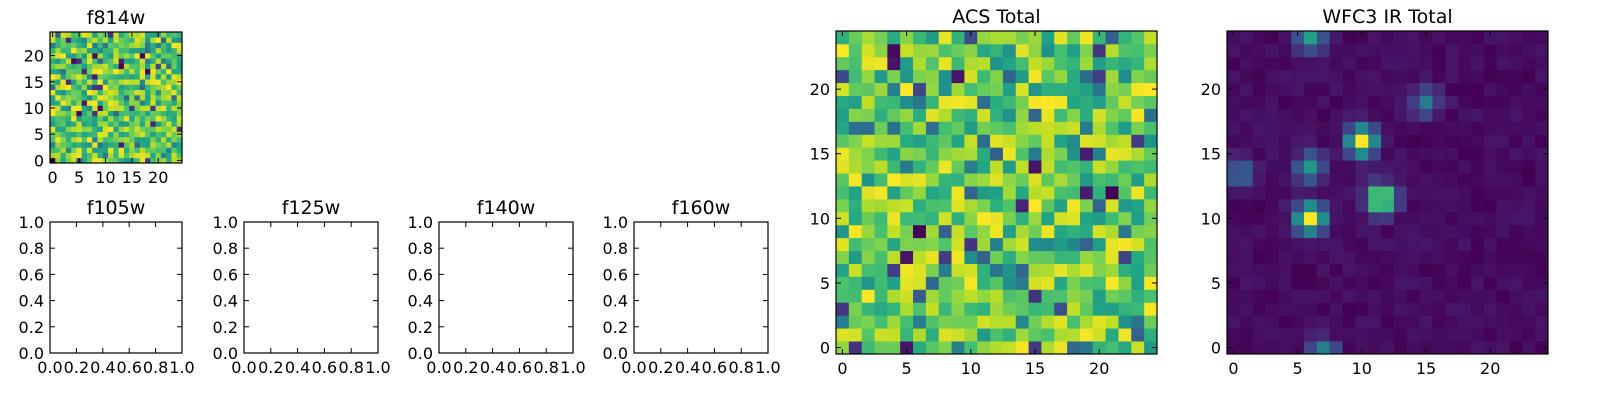  I want to click on y-tick-label: 1.0, so click(420, 222).